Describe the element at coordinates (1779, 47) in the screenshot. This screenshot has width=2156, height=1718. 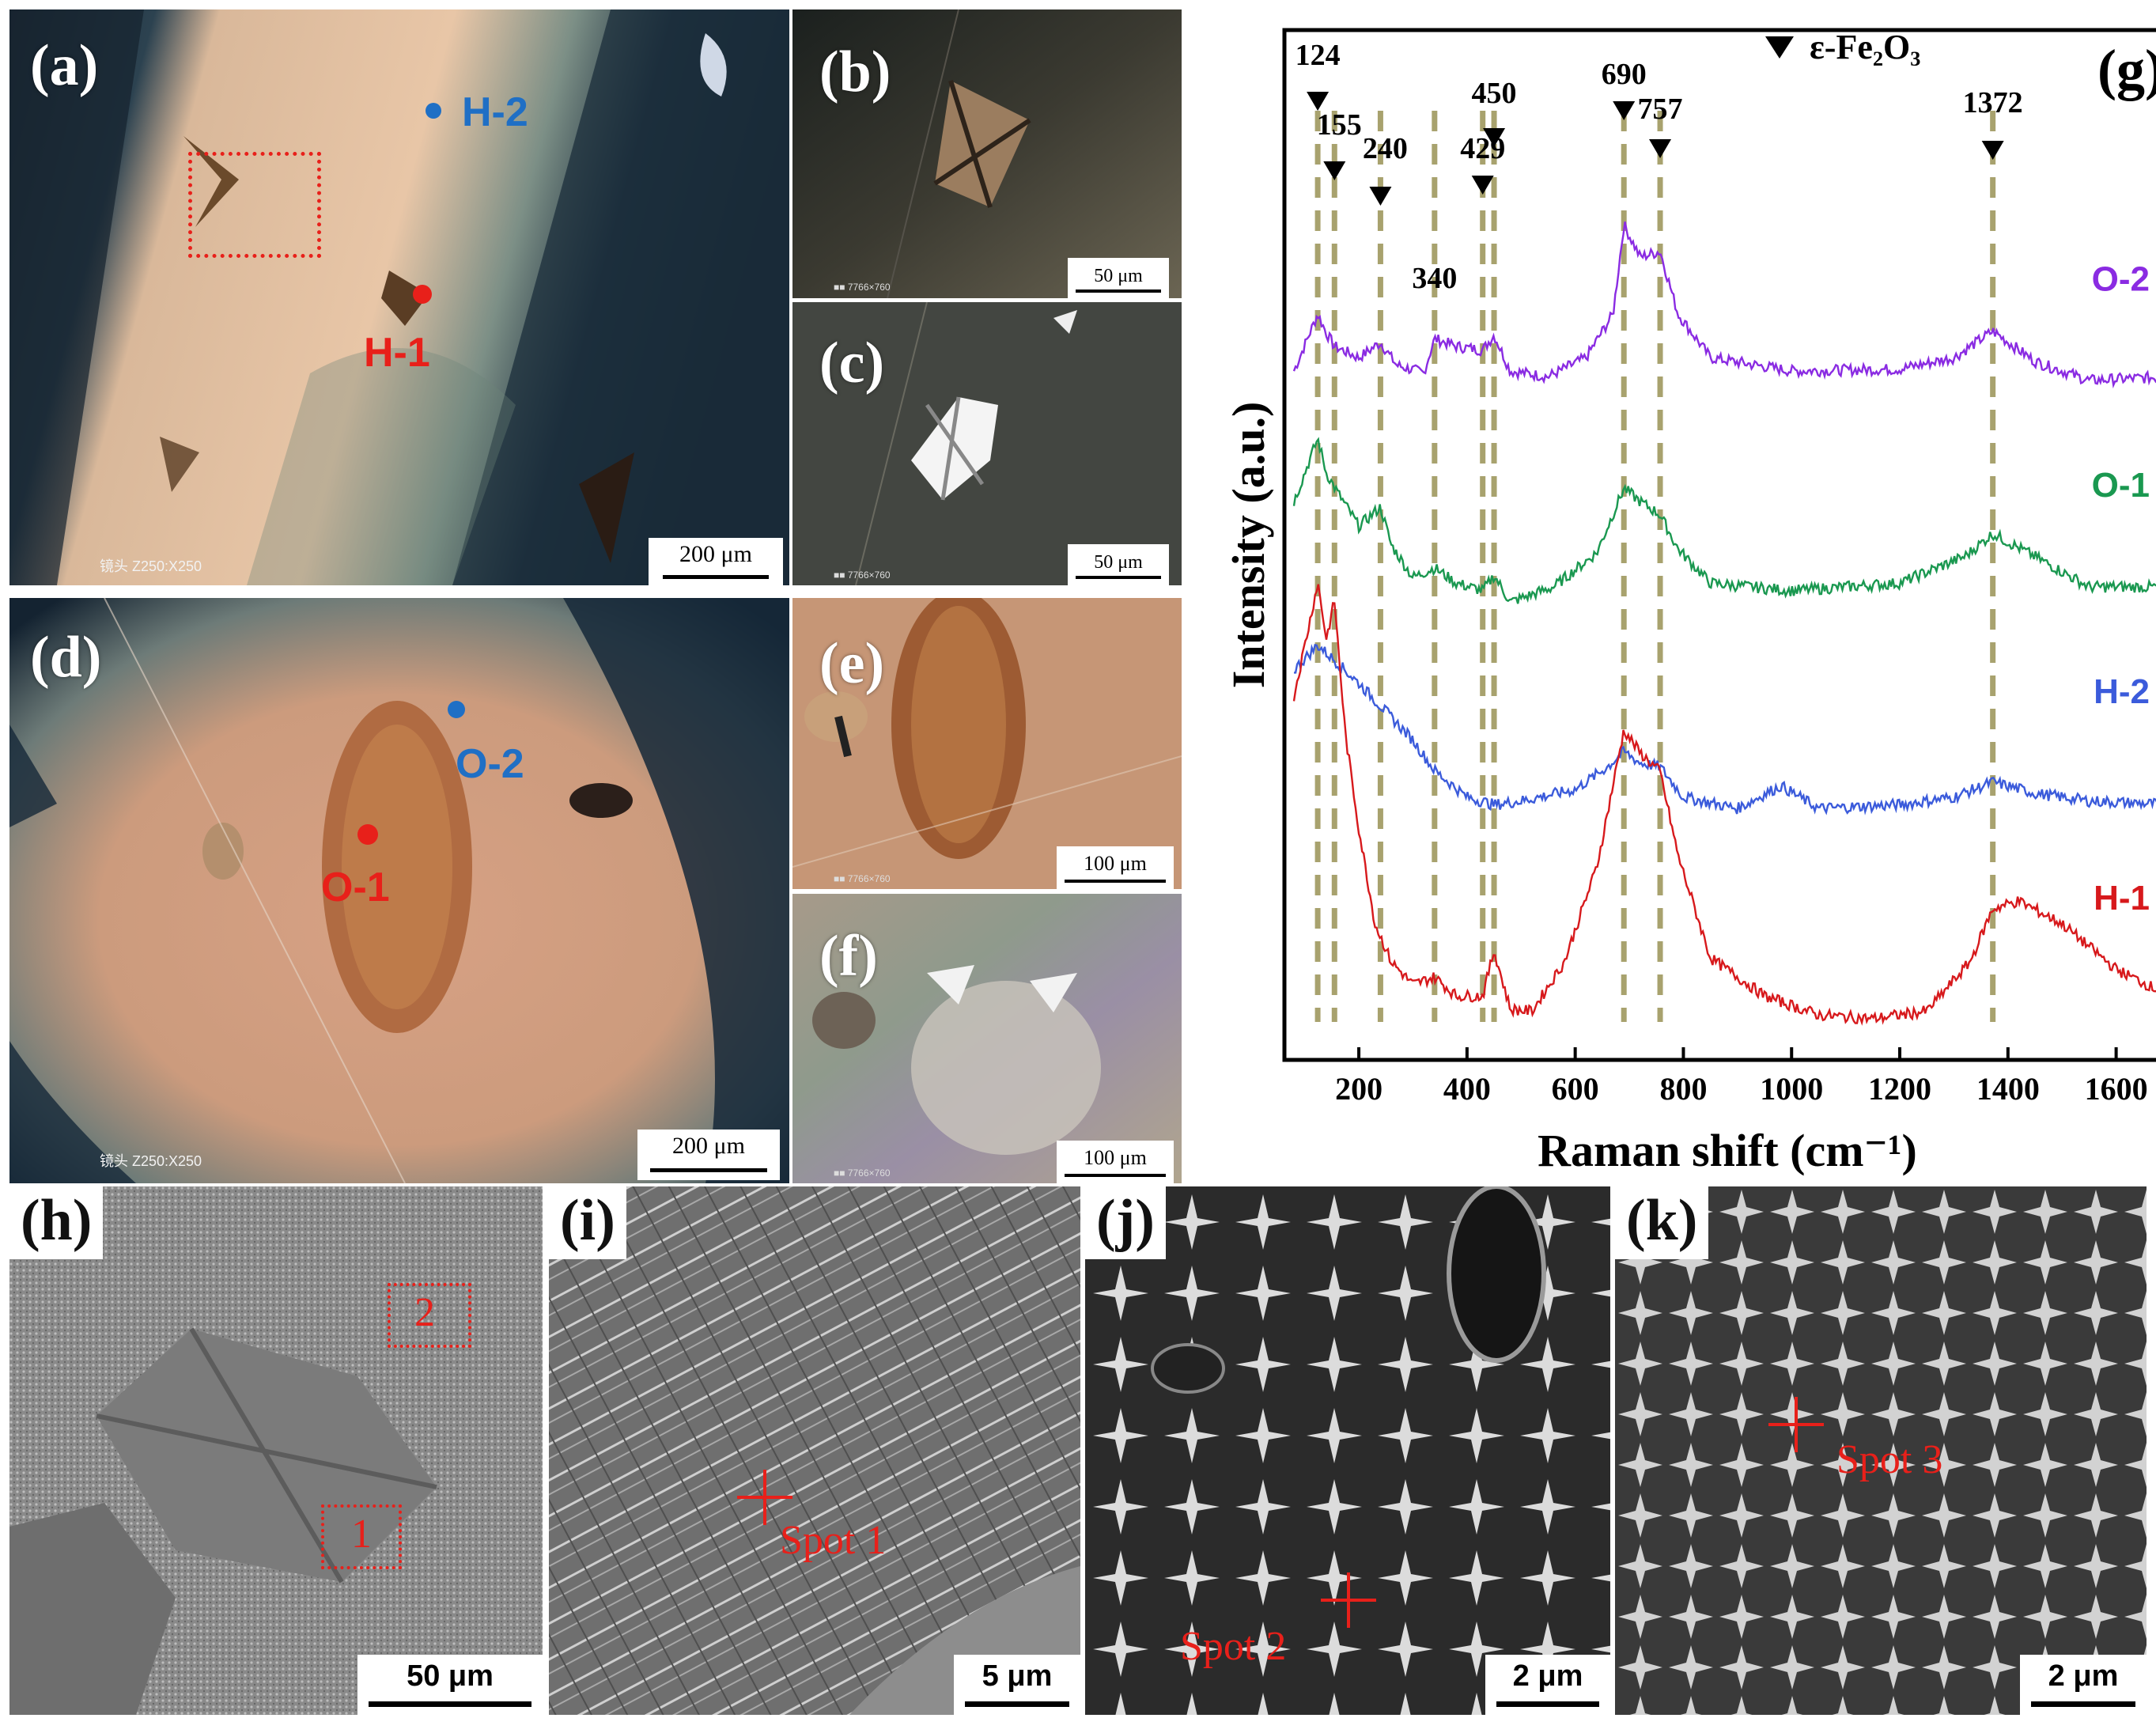
I see `legend-triangle-icon` at that location.